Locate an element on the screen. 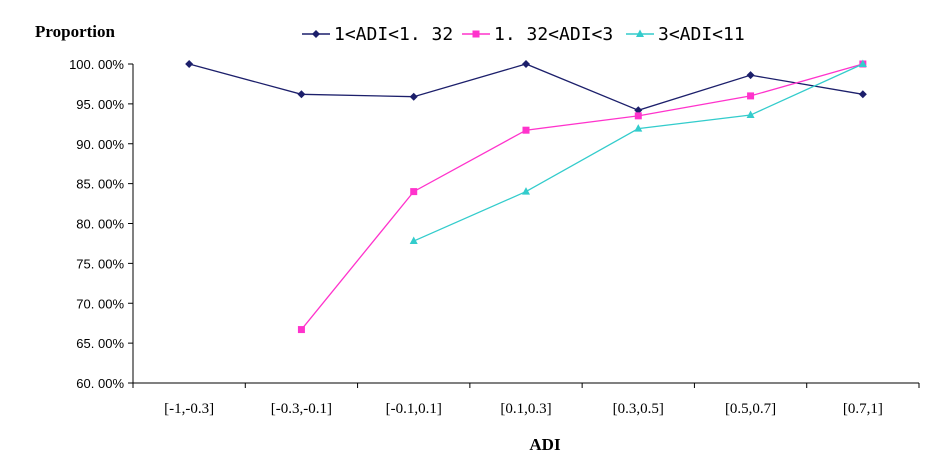 The image size is (930, 455). x-tick-label: [0.5,0.7] is located at coordinates (750, 409).